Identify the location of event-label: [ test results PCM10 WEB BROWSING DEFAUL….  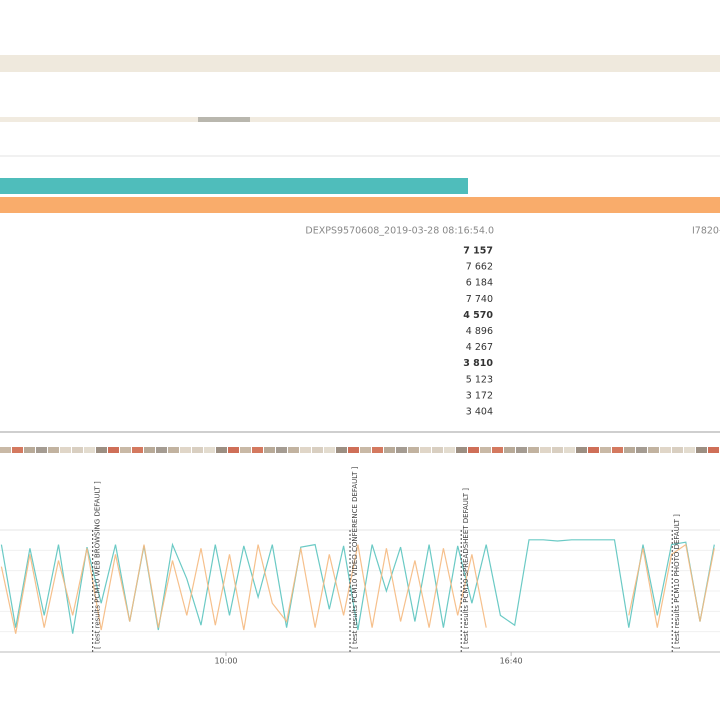
(98, 565).